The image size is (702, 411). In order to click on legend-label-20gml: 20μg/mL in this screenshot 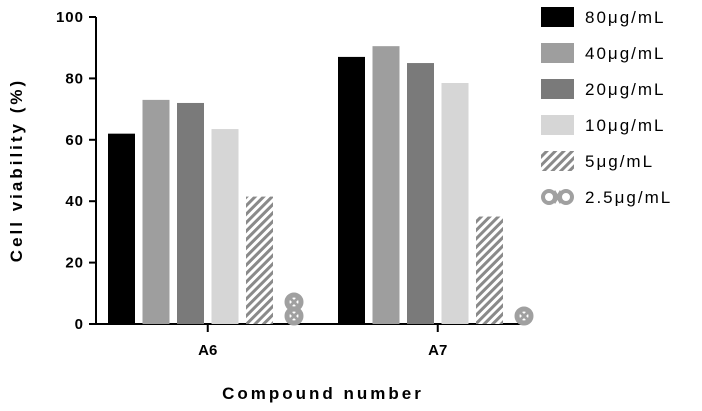, I will do `click(625, 89)`.